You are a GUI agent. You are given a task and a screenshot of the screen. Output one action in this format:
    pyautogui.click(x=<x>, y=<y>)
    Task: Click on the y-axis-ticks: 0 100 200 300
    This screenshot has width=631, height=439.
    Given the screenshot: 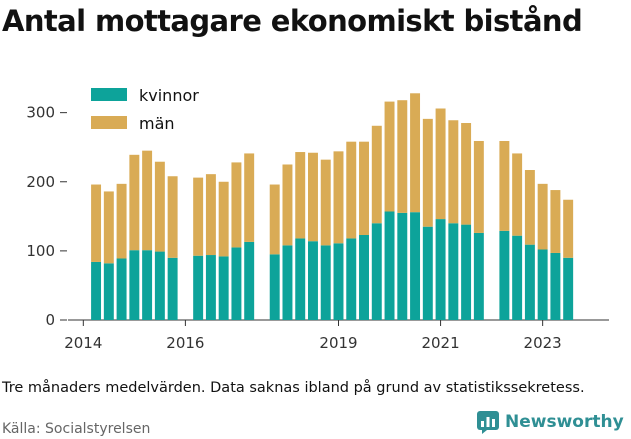 What is the action you would take?
    pyautogui.click(x=46, y=216)
    